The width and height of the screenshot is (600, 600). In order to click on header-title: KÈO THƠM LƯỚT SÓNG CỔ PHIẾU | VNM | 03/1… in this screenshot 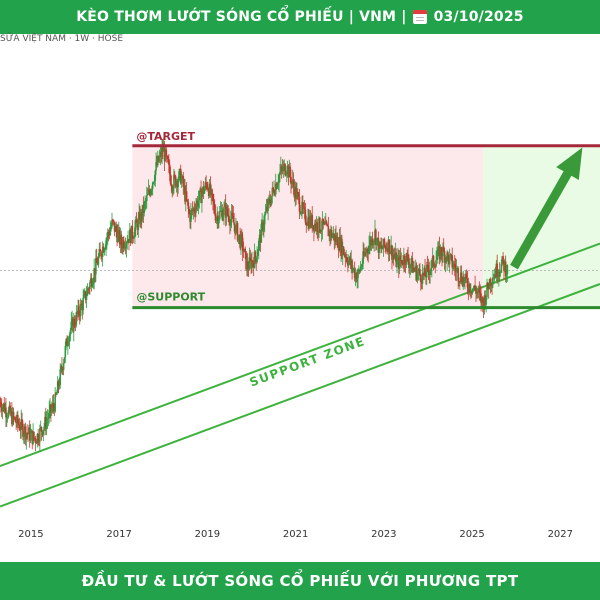, I will do `click(299, 17)`.